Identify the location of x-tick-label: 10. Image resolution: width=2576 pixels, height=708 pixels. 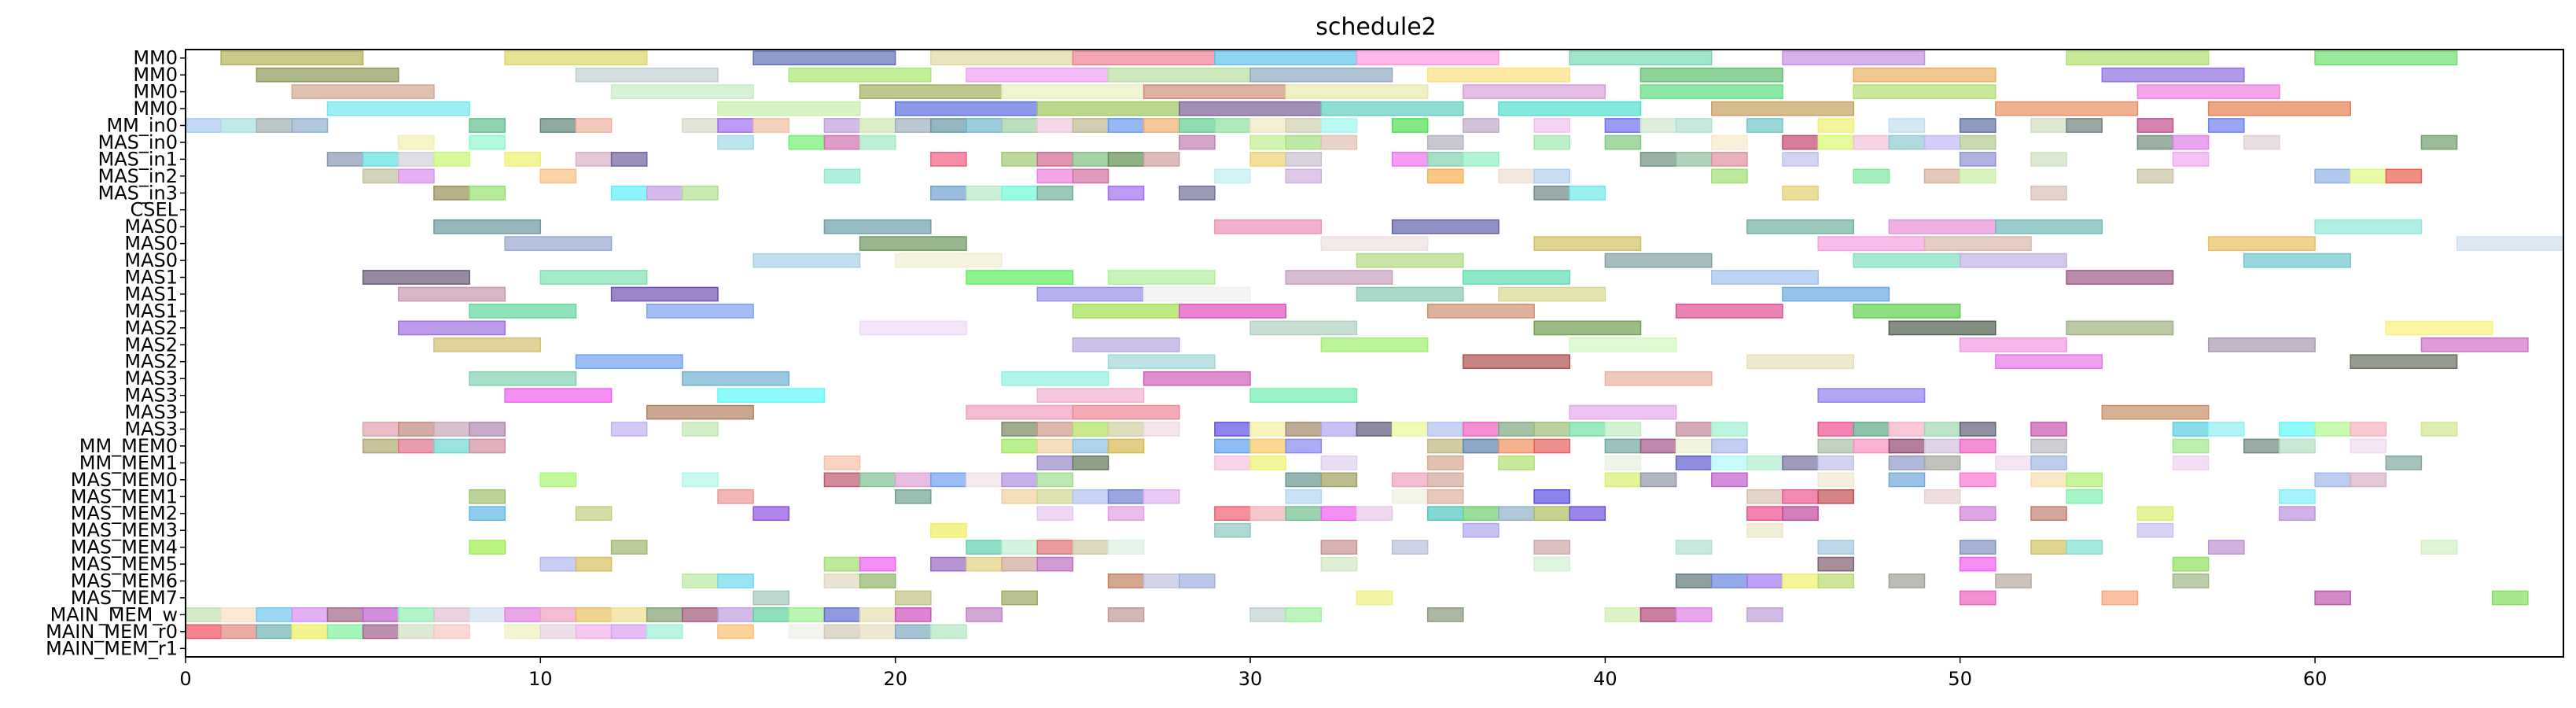
(540, 679).